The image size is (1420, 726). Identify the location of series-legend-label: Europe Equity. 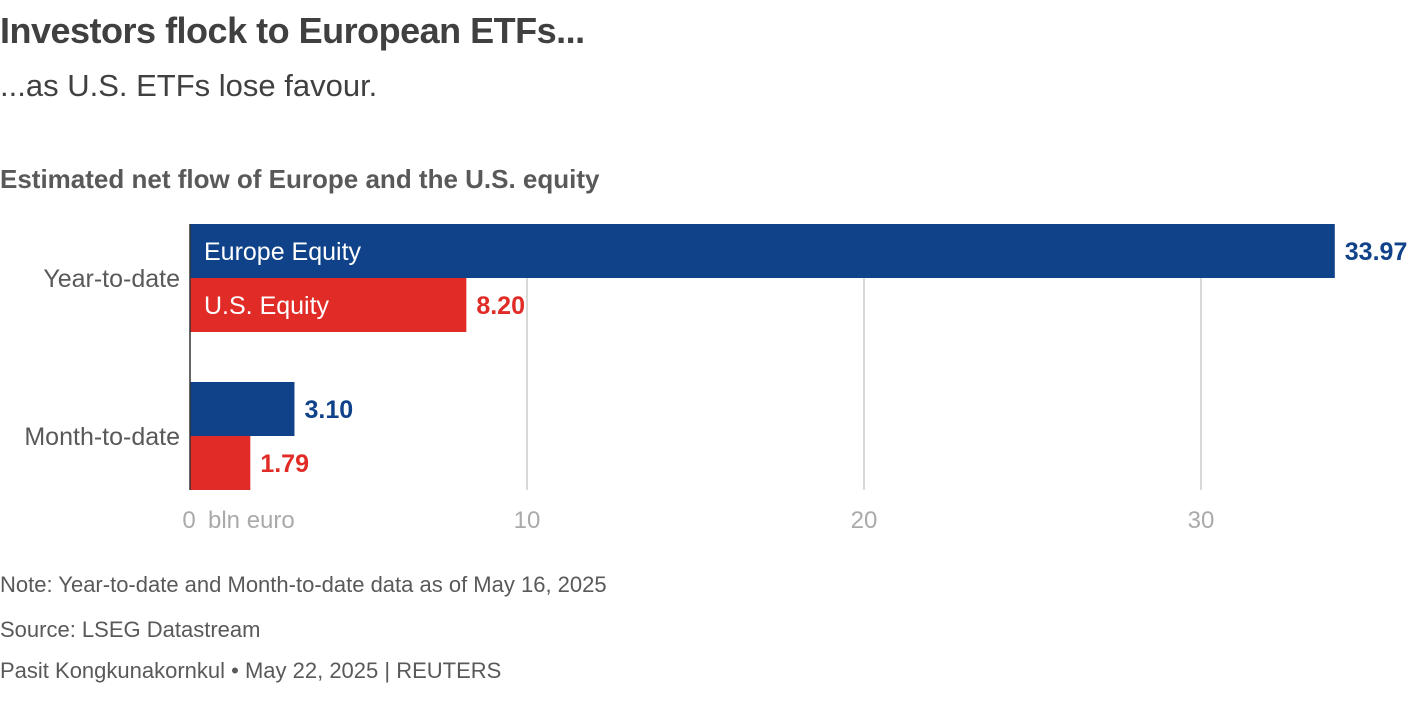
(283, 252).